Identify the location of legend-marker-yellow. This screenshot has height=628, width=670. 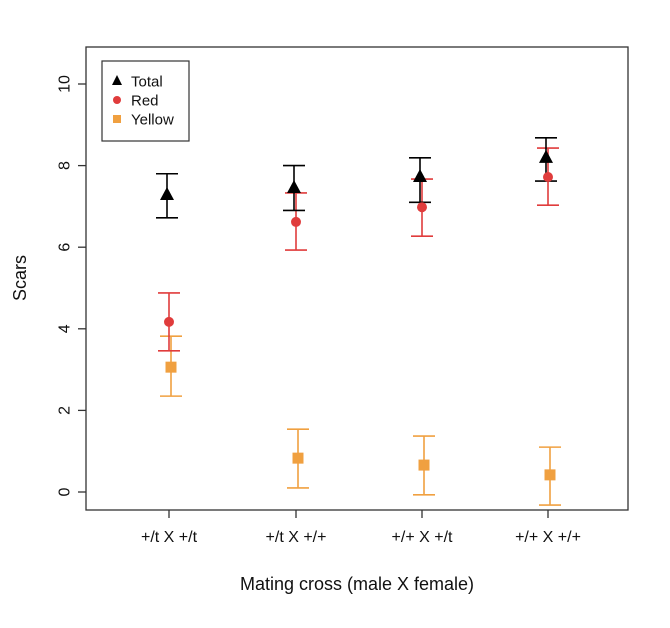
(117, 119).